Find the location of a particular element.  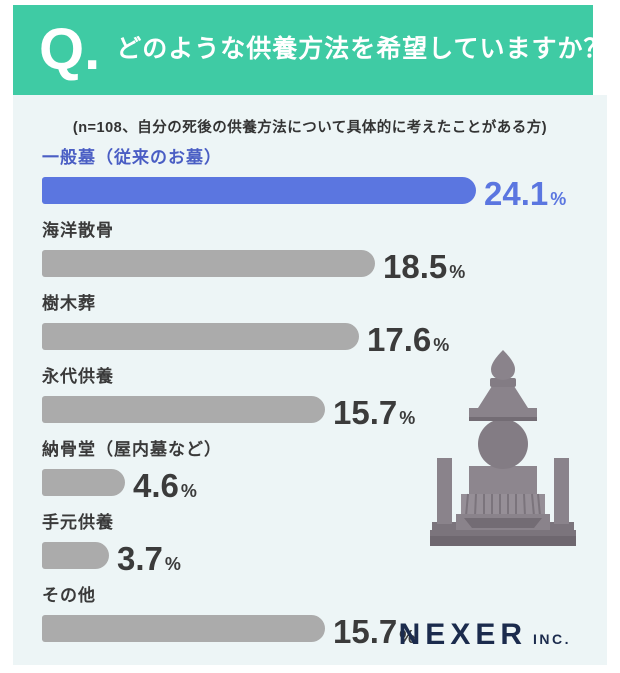

bar-row: 永代供養 15.7% is located at coordinates (322, 397).